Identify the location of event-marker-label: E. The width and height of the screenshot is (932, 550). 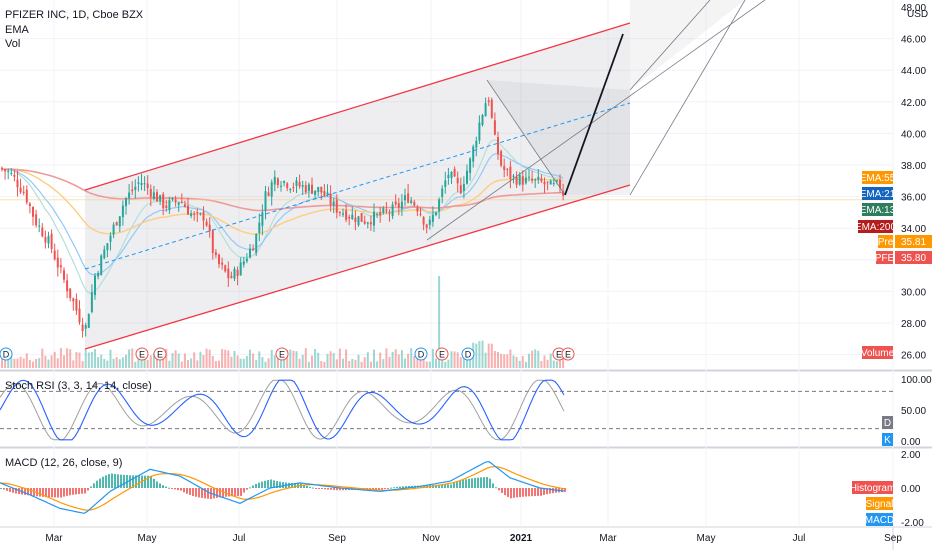
(442, 355).